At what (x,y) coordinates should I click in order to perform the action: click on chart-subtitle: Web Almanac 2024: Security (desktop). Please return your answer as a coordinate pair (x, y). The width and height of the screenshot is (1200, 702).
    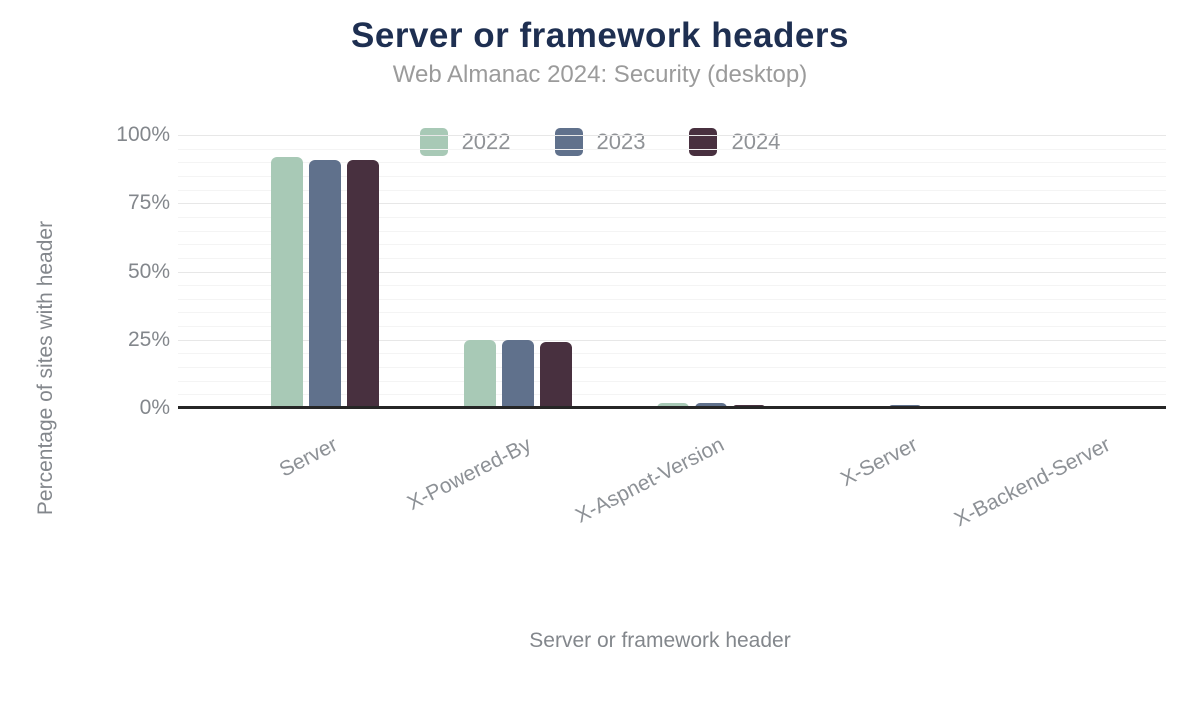
    Looking at the image, I should click on (600, 74).